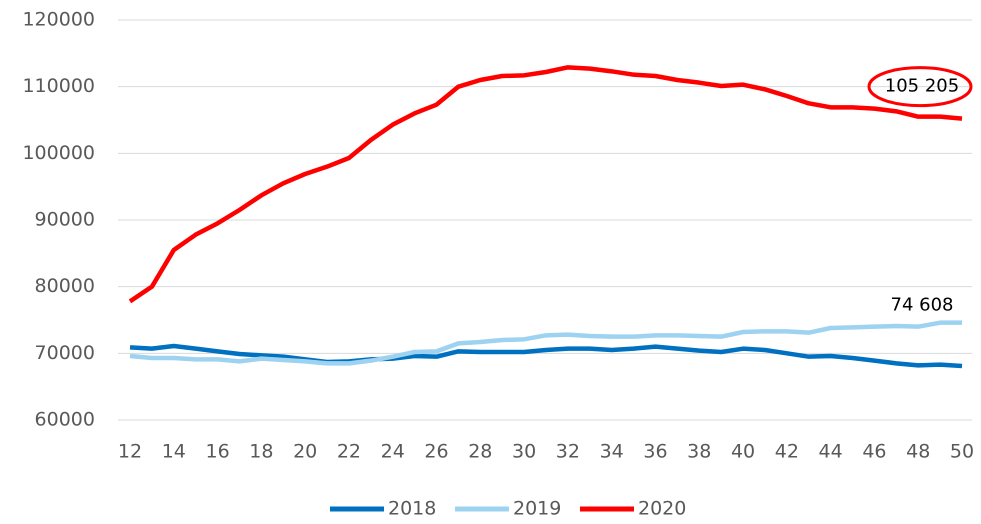  Describe the element at coordinates (922, 305) in the screenshot. I see `data-label: 74 608` at that location.